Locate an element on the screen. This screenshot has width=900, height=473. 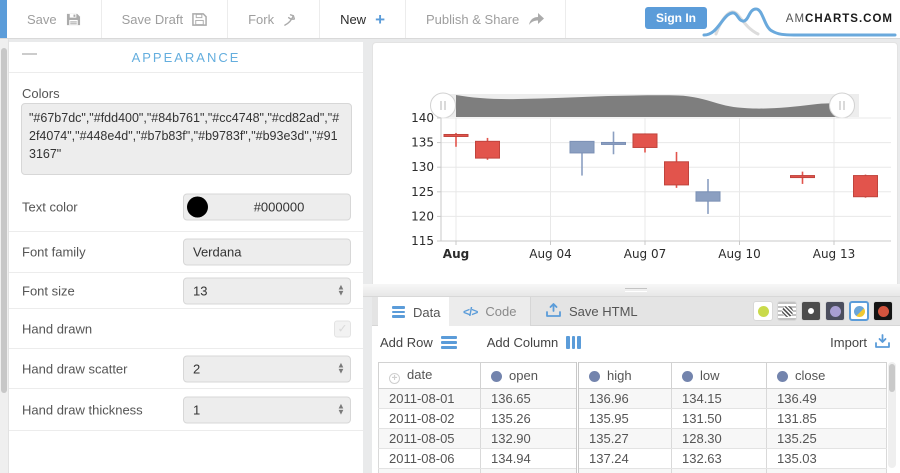
x-axis-label: Aug is located at coordinates (456, 254).